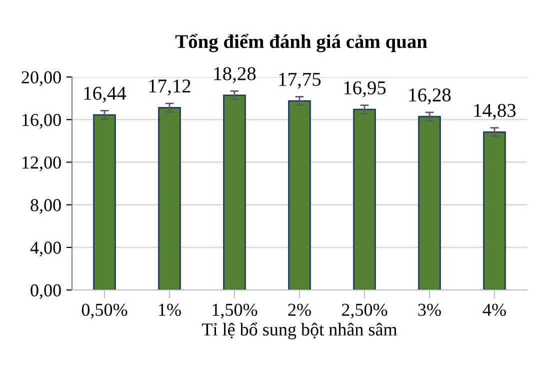 The height and width of the screenshot is (371, 538). I want to click on y-tick-label: 4,00, so click(45, 249).